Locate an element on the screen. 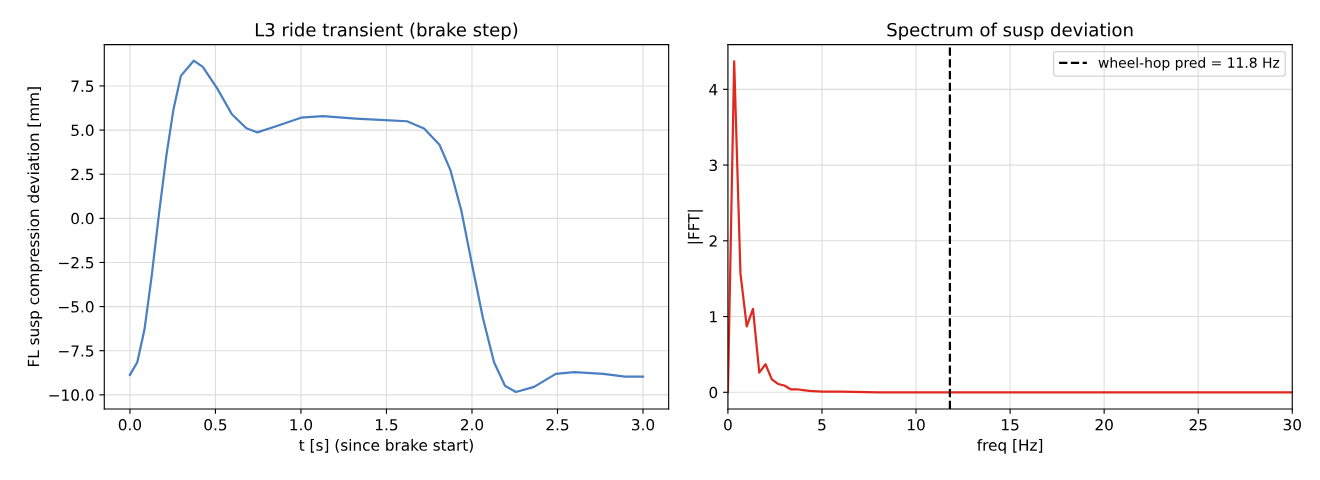  y-axis-title: |FFT| is located at coordinates (695, 227).